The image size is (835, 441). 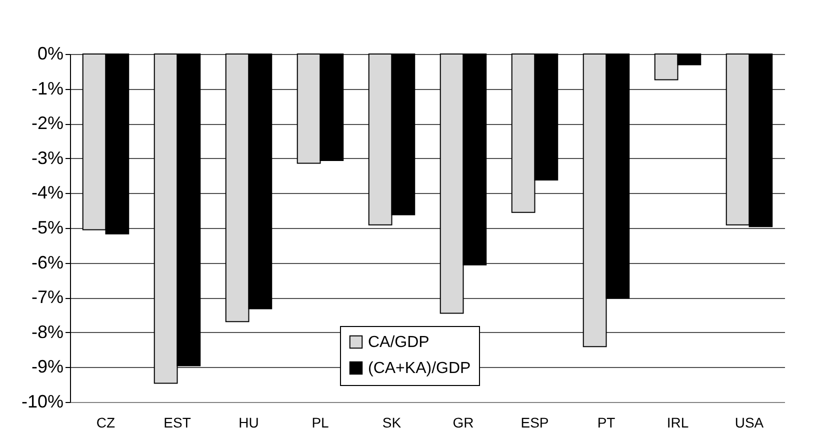 What do you see at coordinates (47, 262) in the screenshot?
I see `y-tick-label: -6%` at bounding box center [47, 262].